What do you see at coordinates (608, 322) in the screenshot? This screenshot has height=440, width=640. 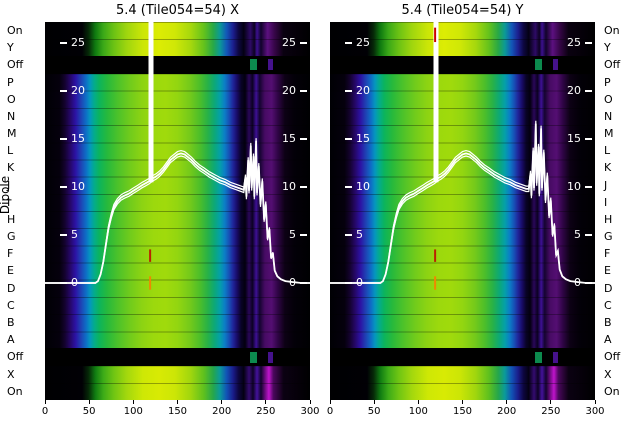 I see `dipole-row-label: B` at bounding box center [608, 322].